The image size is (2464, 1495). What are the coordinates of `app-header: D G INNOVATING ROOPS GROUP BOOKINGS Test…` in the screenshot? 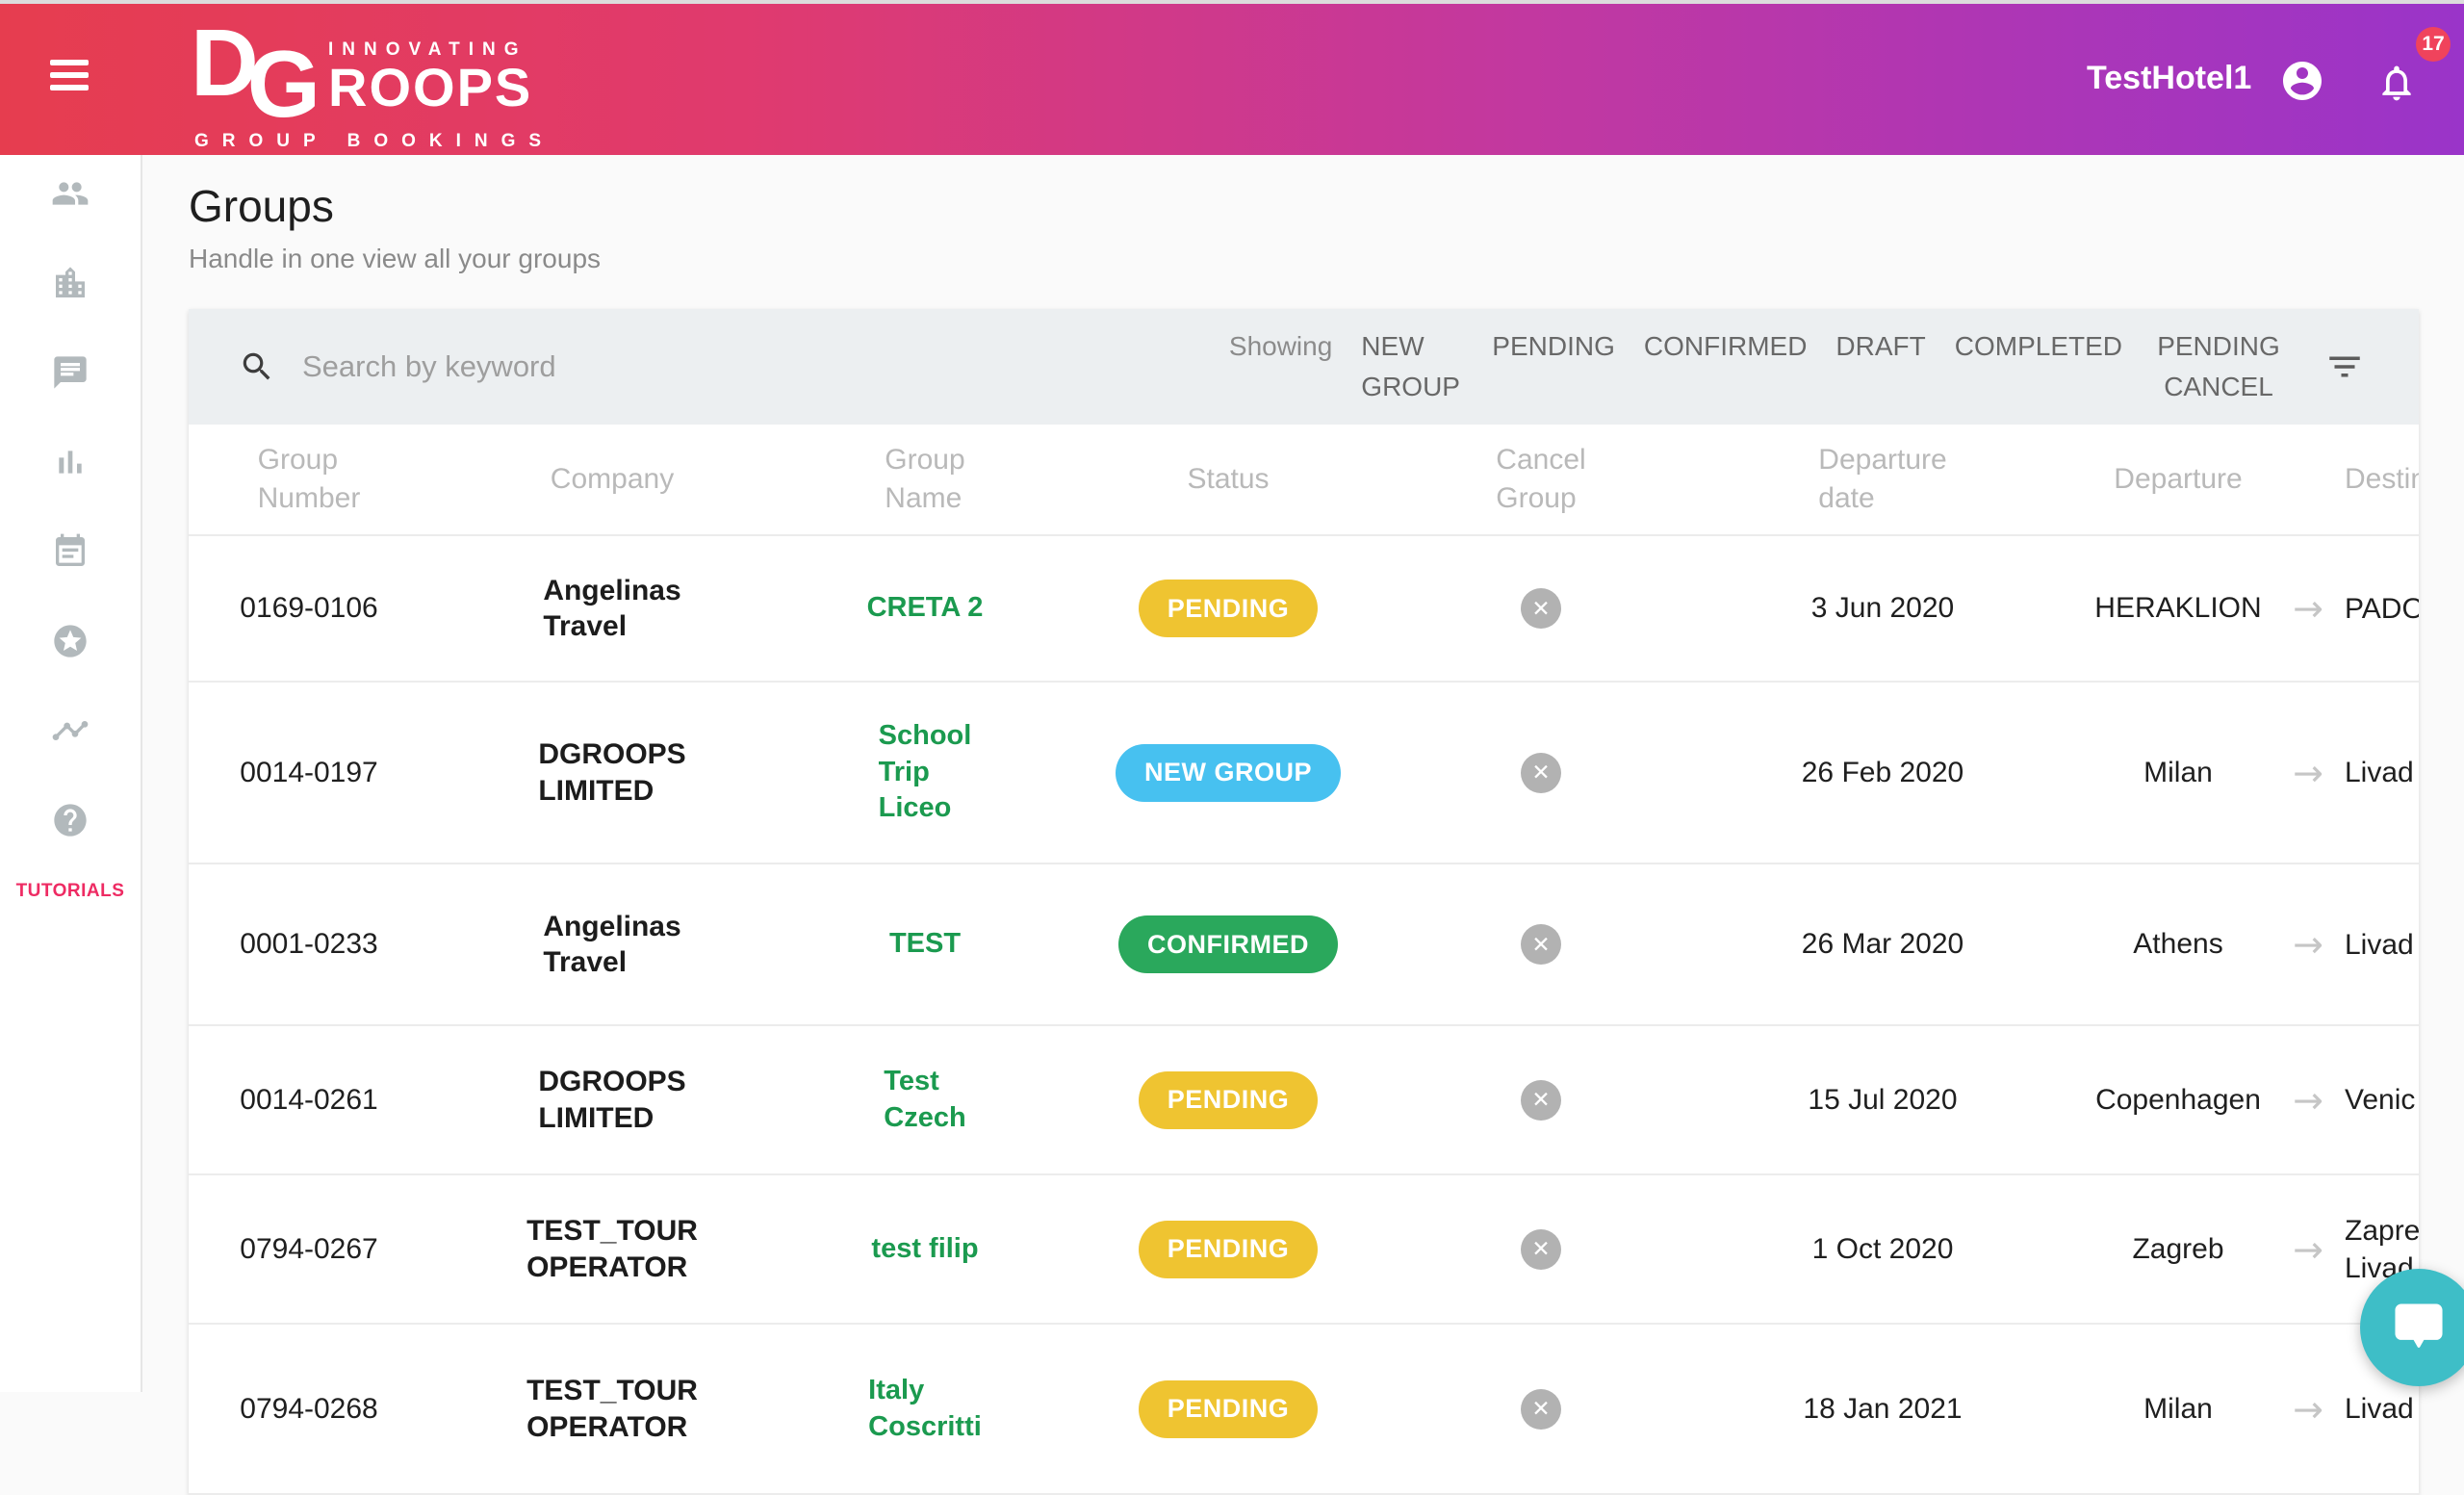 It's located at (1232, 77).